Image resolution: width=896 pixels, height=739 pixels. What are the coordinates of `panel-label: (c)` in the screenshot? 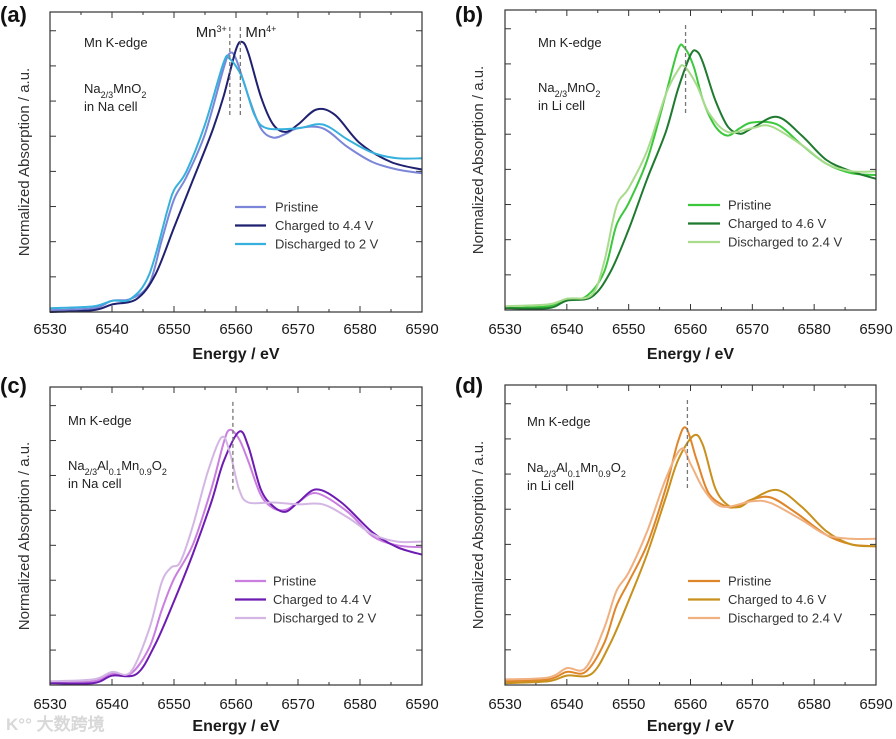 It's located at (13, 385).